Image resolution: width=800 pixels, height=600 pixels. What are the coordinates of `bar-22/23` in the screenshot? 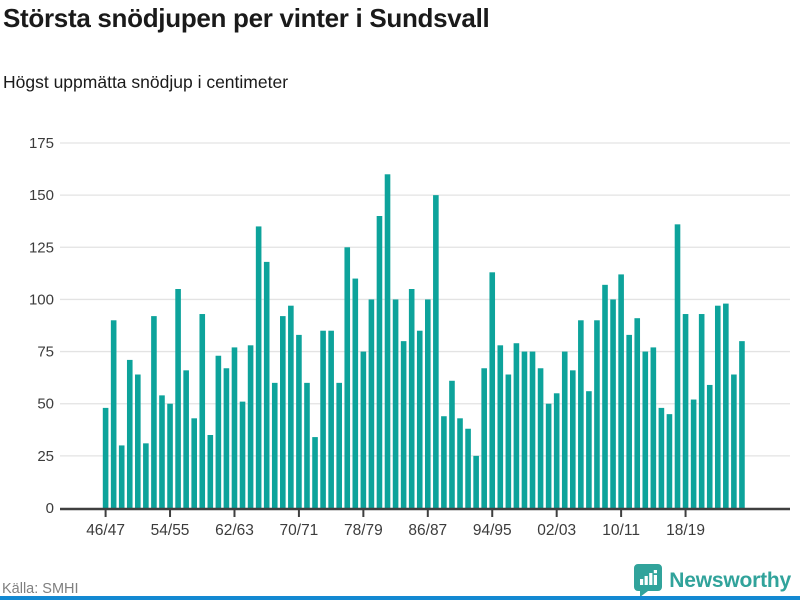 It's located at (717, 406).